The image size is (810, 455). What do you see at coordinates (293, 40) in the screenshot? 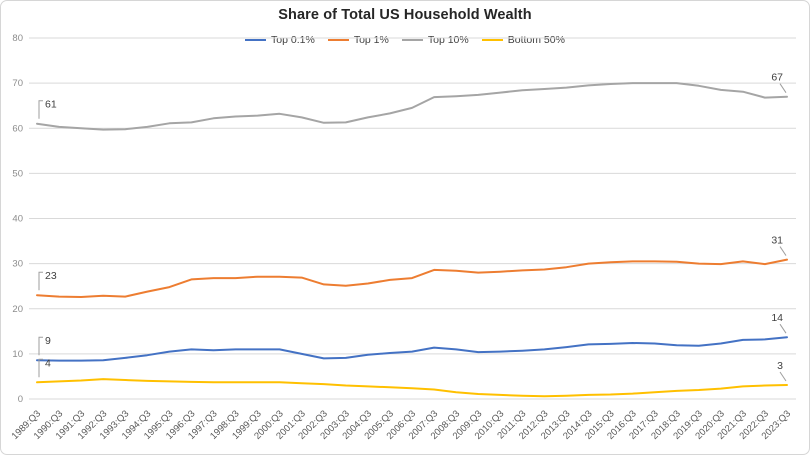
I see `legend-label: Top 0.1%` at bounding box center [293, 40].